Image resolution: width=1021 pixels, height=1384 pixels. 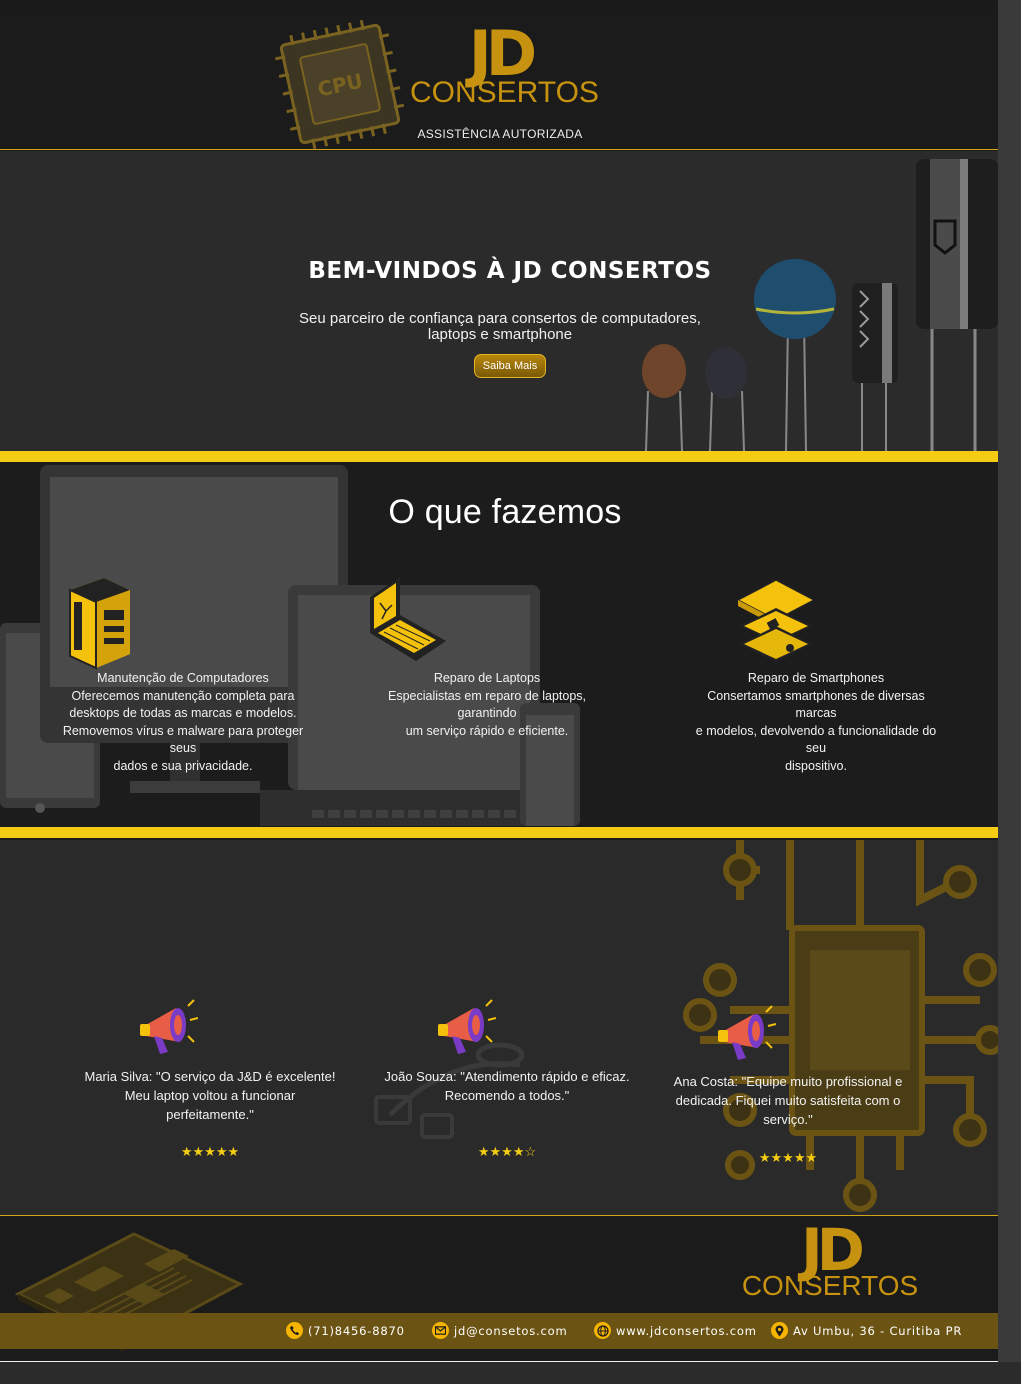 I want to click on phone-icon, so click(x=294, y=1330).